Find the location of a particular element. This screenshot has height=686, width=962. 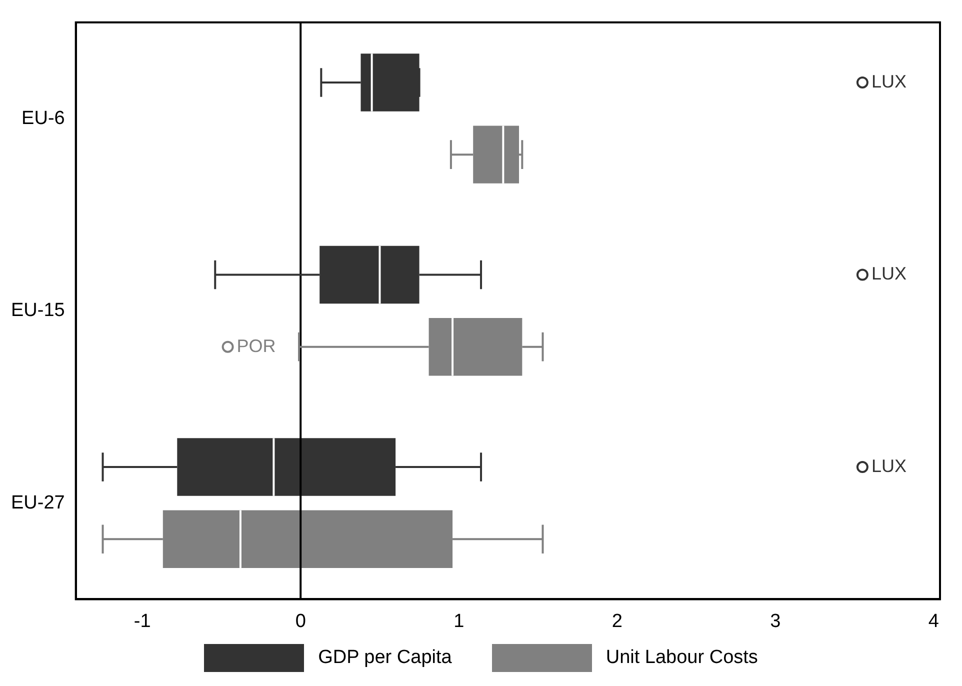

x-tick-label: 1 is located at coordinates (459, 621).